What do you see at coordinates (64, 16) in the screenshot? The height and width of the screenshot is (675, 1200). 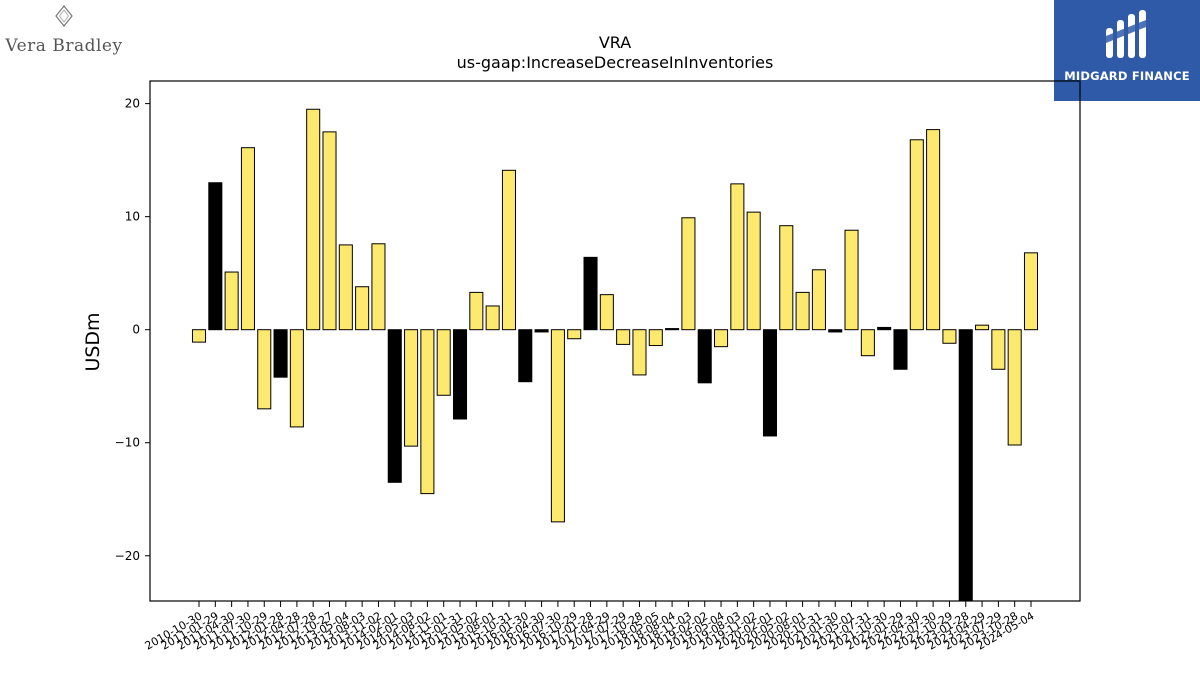 I see `diamond-logo-icon` at bounding box center [64, 16].